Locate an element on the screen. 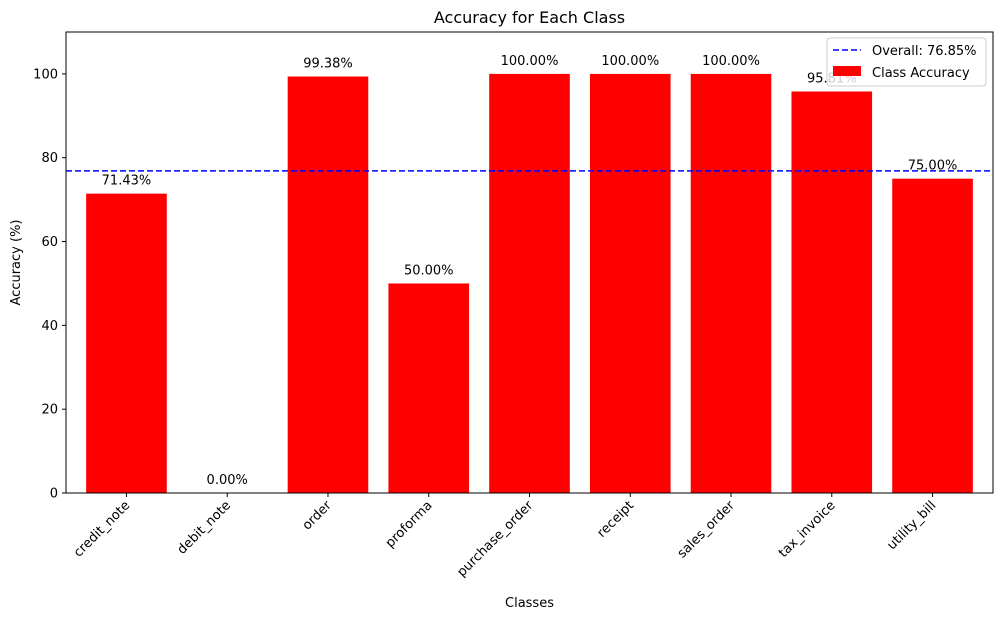  bar-data-label: 71.43% is located at coordinates (127, 181).